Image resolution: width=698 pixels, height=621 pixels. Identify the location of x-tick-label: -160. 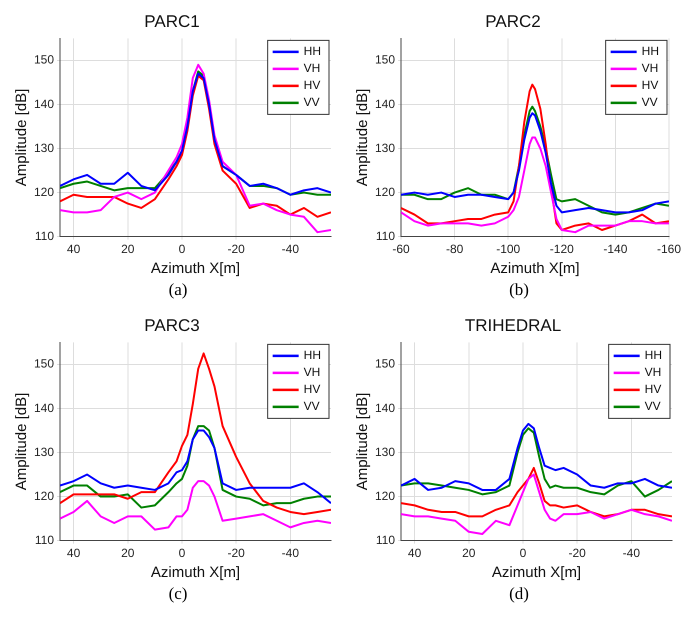
(669, 249).